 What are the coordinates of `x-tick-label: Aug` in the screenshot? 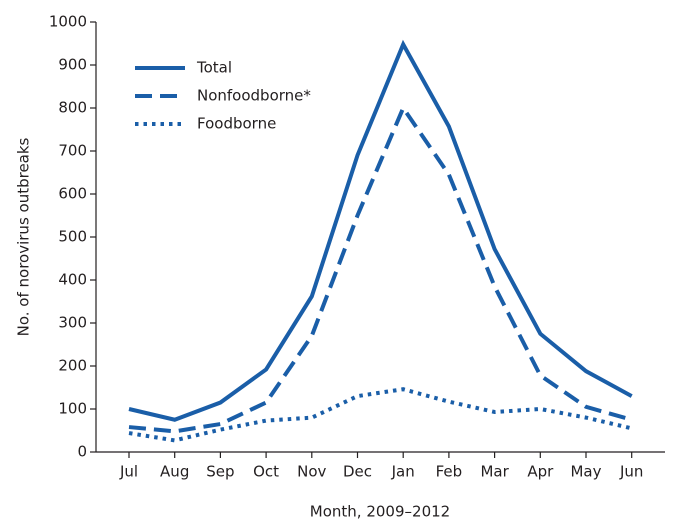 It's located at (174, 472).